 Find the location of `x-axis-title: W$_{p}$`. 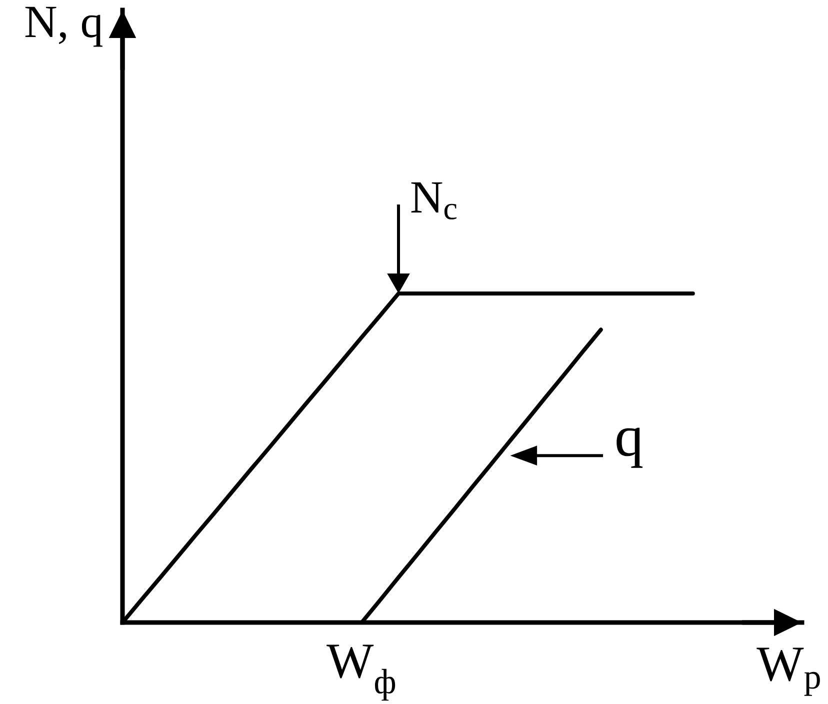

x-axis-title: W$_{p}$ is located at coordinates (788, 672).